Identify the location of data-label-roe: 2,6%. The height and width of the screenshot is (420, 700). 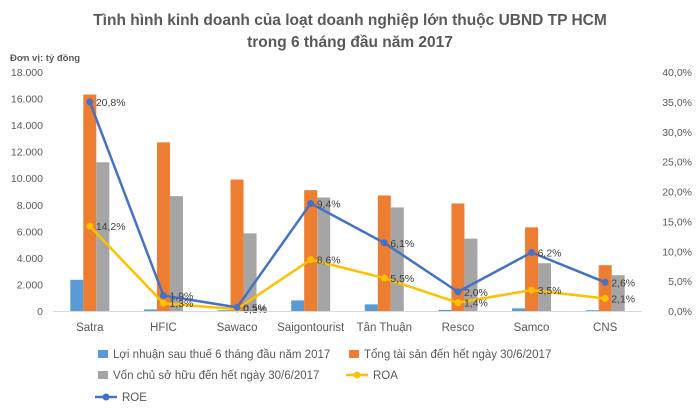
(623, 283).